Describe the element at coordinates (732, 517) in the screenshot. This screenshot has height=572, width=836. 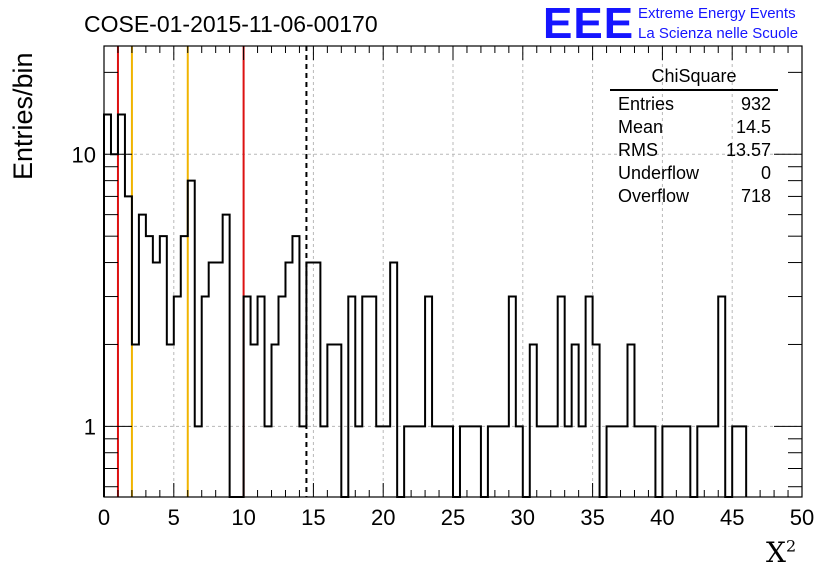
I see `x-tick-label: 45` at that location.